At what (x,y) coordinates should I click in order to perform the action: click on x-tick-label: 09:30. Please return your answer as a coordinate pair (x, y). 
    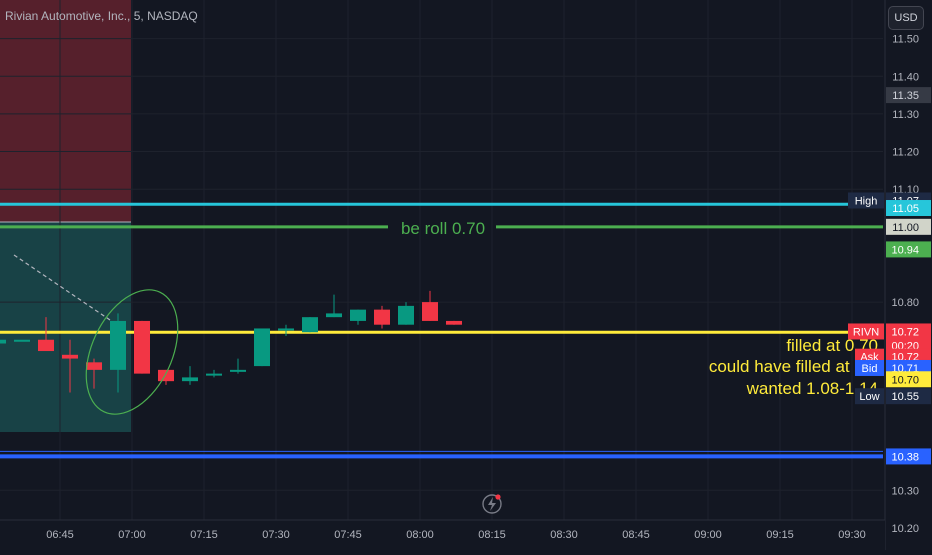
    Looking at the image, I should click on (852, 535).